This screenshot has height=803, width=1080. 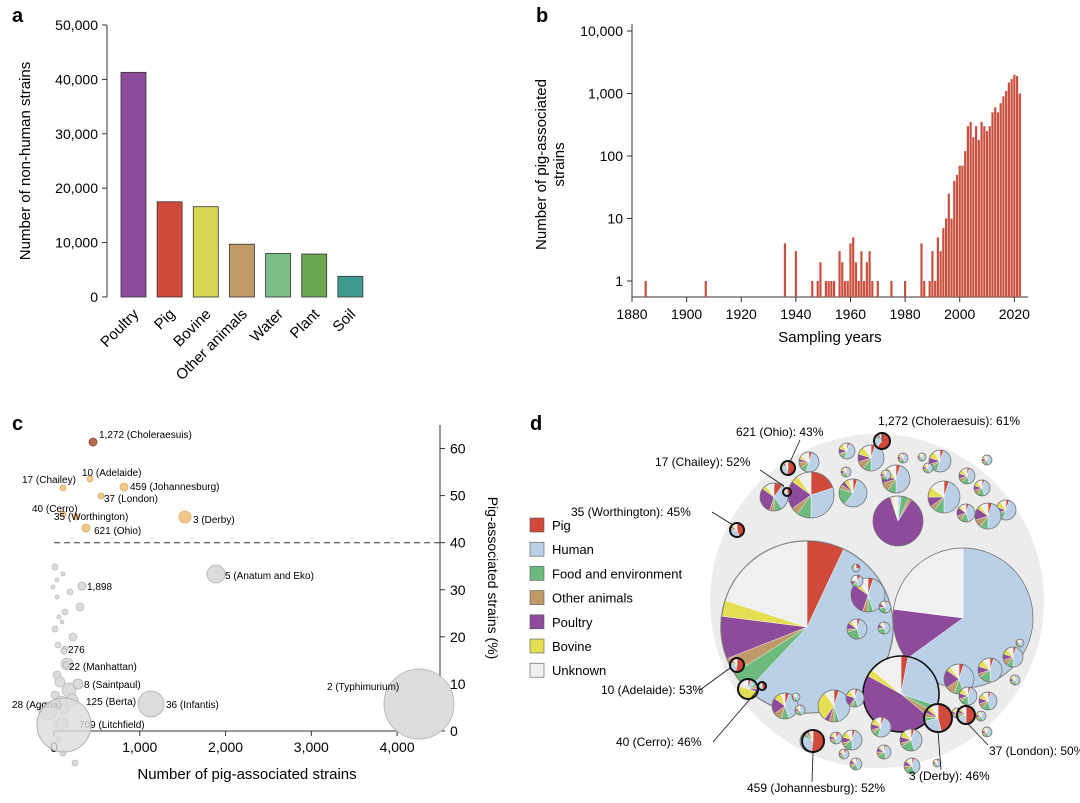 What do you see at coordinates (397, 747) in the screenshot?
I see `x-tick-label: 4,000` at bounding box center [397, 747].